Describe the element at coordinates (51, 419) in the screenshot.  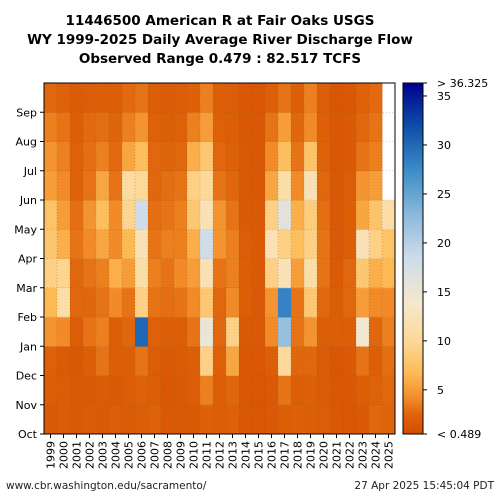
I see `heatmap-cell-1999-Oct` at that location.